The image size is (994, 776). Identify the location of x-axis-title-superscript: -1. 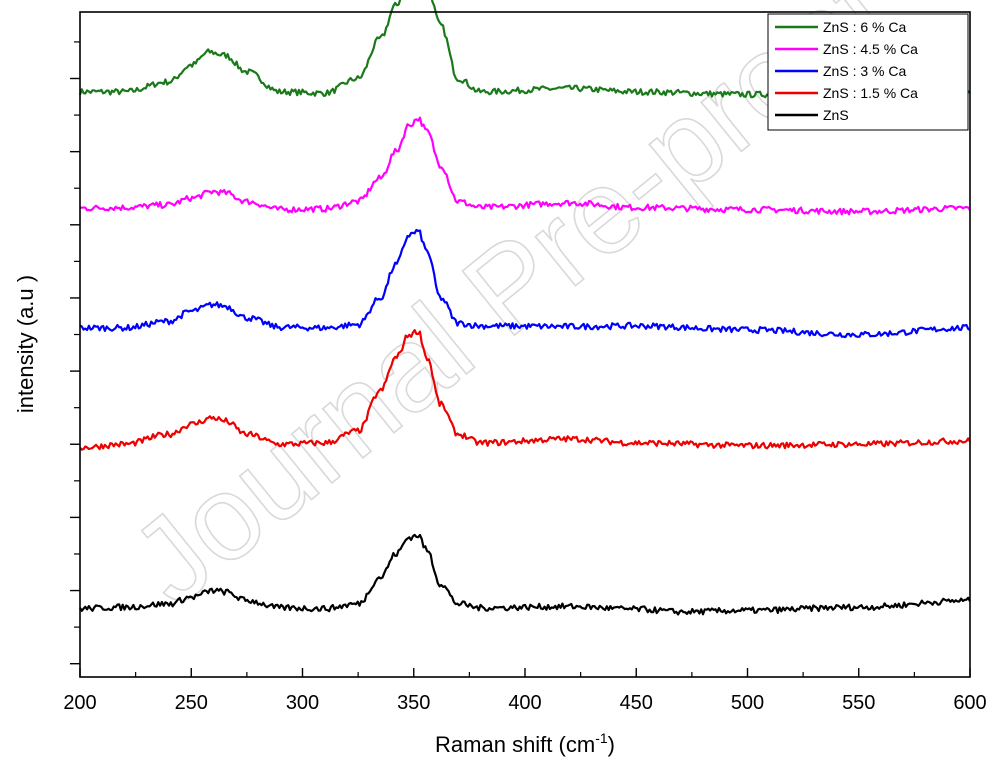
(601, 738).